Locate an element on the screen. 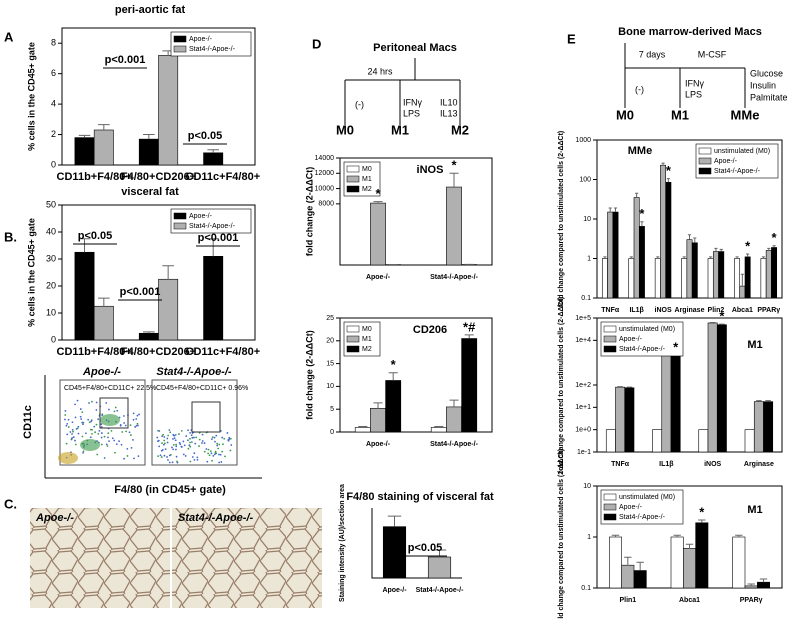 The width and height of the screenshot is (800, 619). diagram-lines is located at coordinates (402, 91).